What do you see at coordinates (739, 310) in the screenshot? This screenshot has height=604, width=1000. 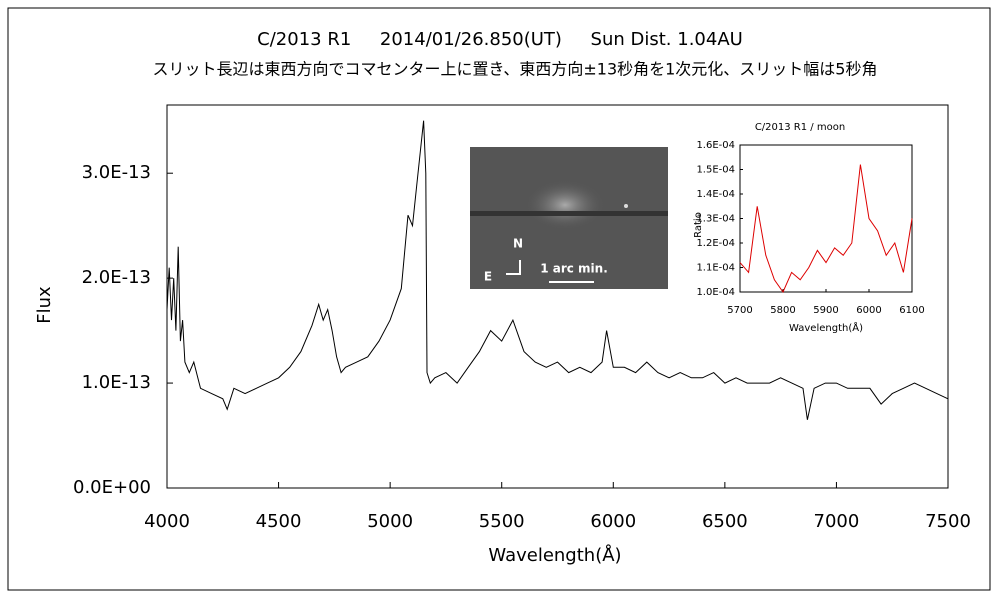 I see `x-tick-label: 5700` at bounding box center [739, 310].